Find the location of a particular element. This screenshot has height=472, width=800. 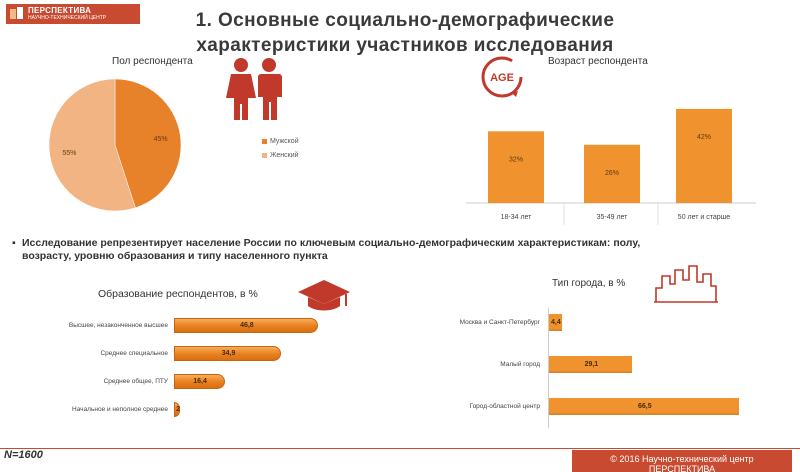

logo-mark-icon is located at coordinates (17, 14).